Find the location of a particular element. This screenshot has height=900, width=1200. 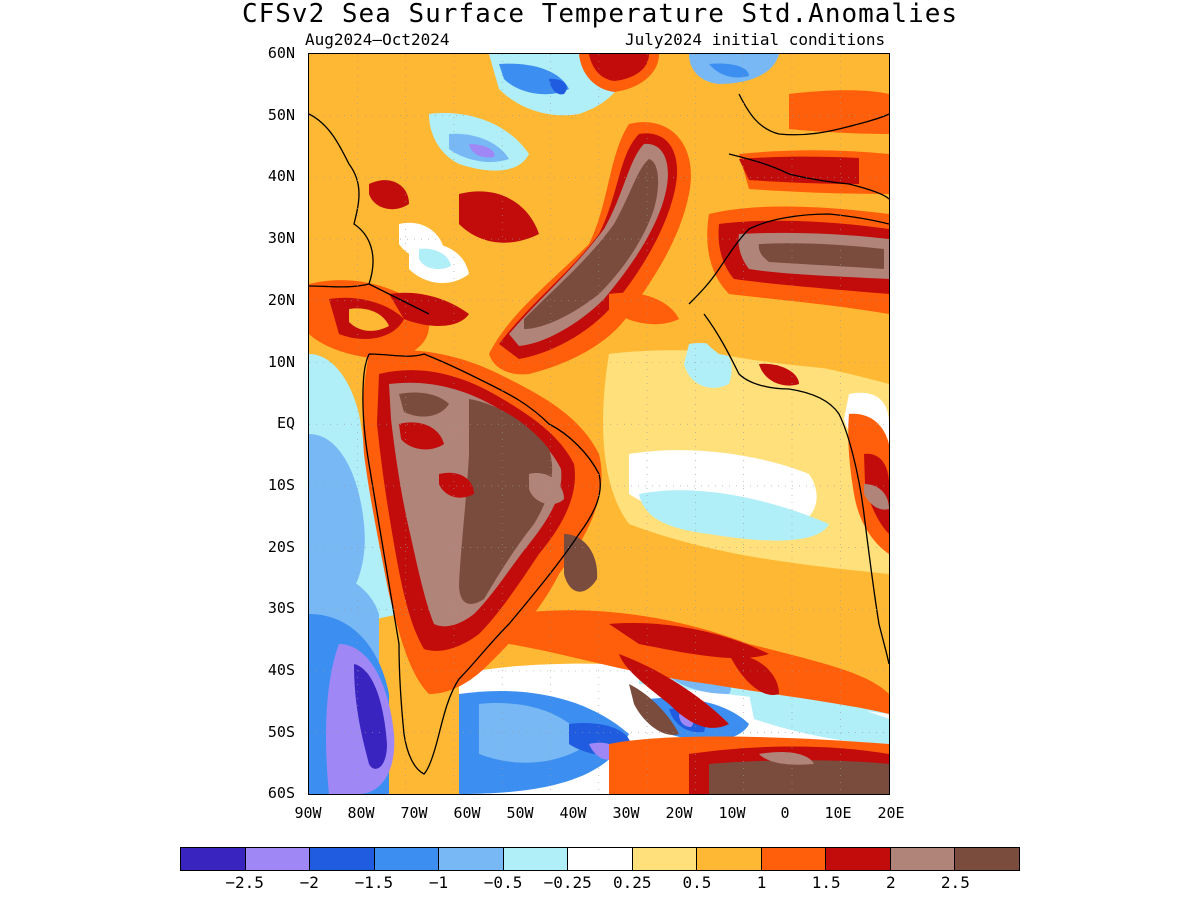

lon-label: 30W is located at coordinates (626, 813).